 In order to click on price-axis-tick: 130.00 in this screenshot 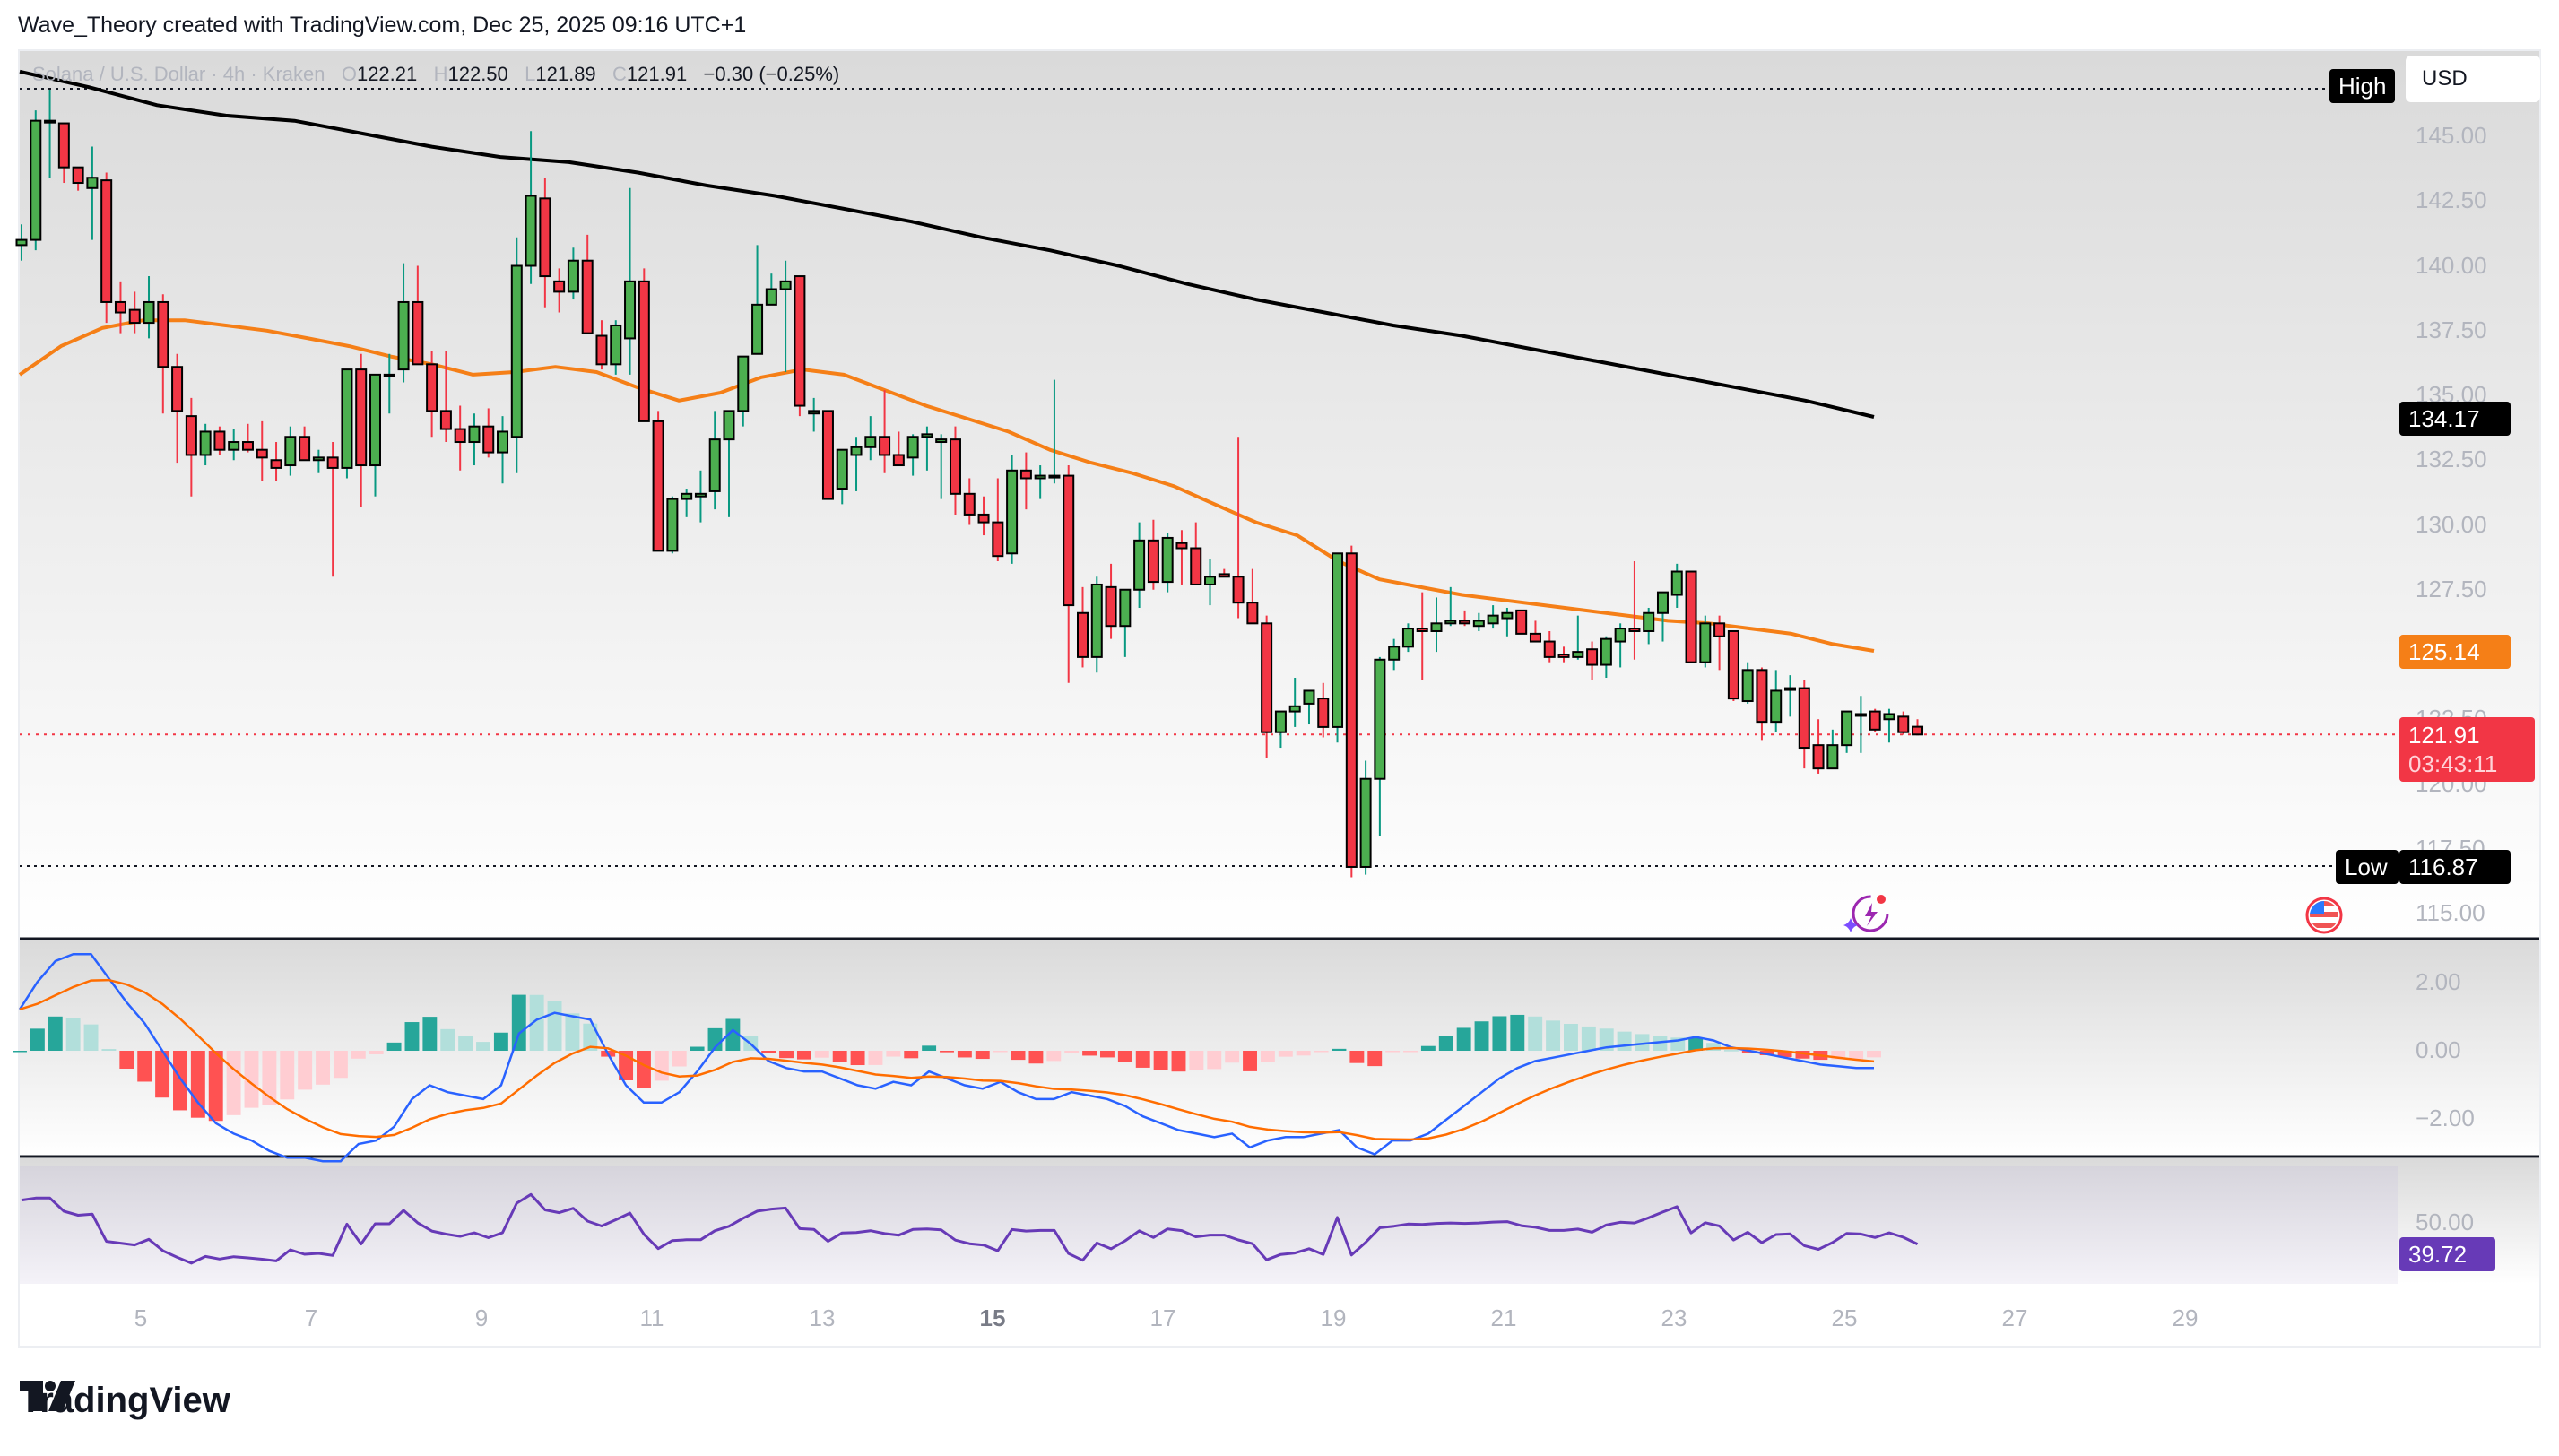, I will do `click(2451, 524)`.